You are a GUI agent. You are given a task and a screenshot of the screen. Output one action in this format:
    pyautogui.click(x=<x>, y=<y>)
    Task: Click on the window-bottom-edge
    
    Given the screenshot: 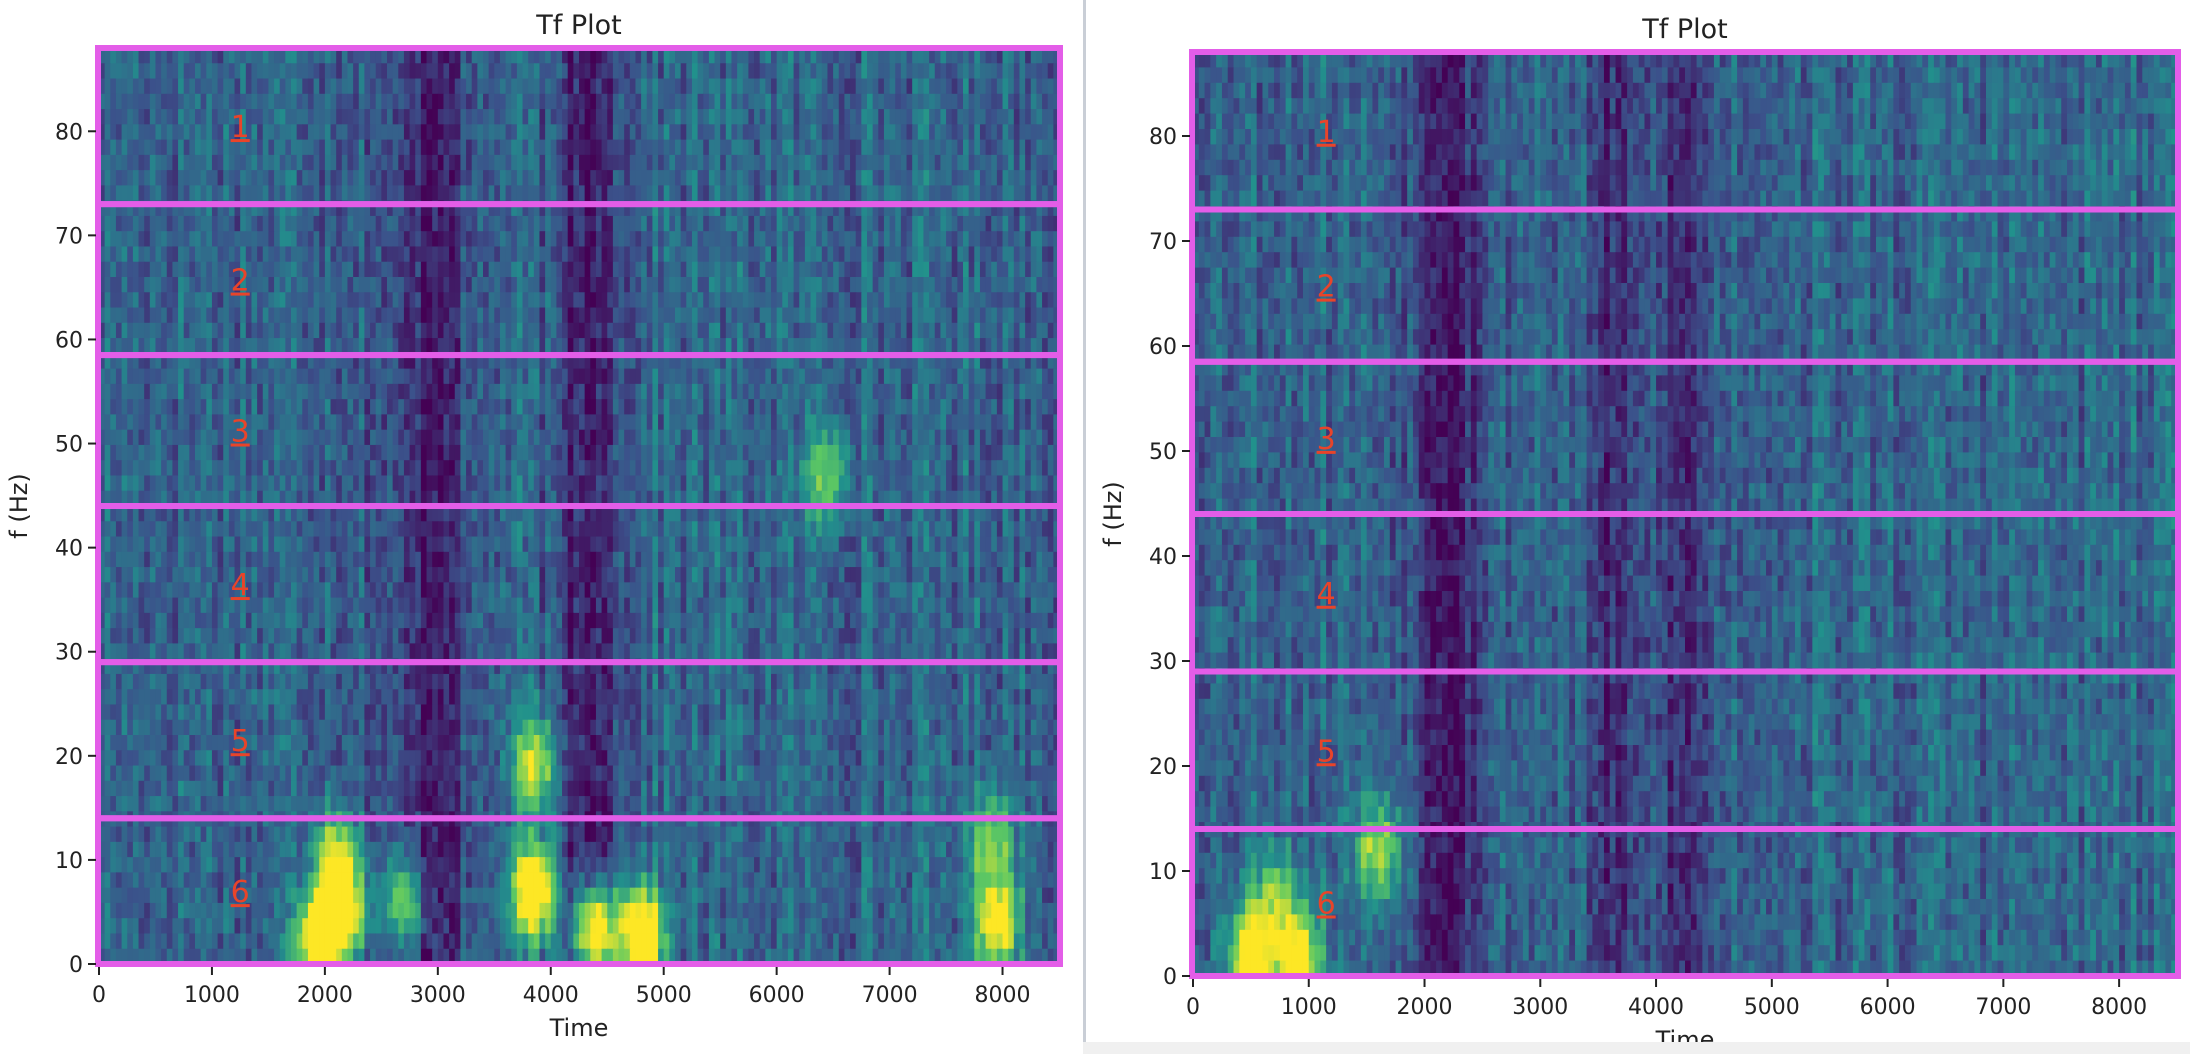 What is the action you would take?
    pyautogui.click(x=1636, y=1048)
    